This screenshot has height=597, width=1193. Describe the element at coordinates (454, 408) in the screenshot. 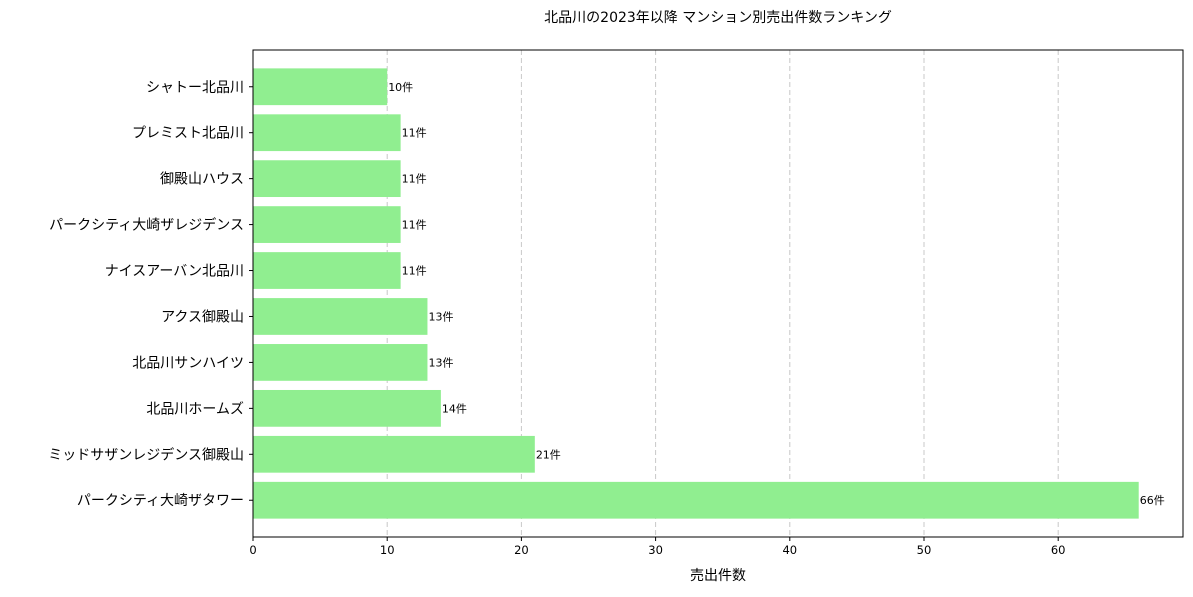

I see `data-label: 14件` at that location.